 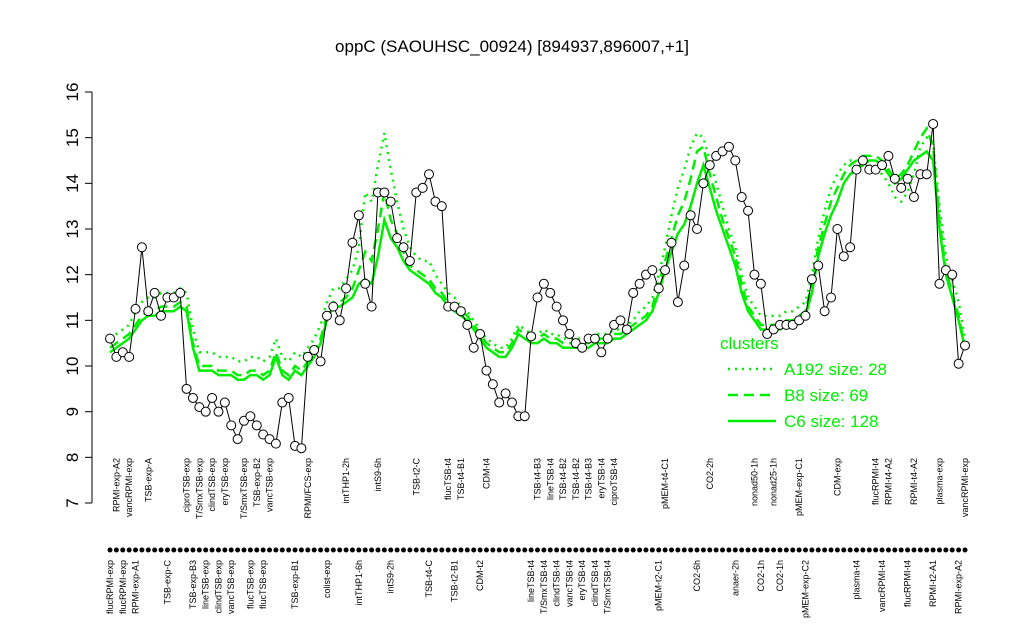 What do you see at coordinates (576, 479) in the screenshot?
I see `x-tick-label: TSB-t4-B2` at bounding box center [576, 479].